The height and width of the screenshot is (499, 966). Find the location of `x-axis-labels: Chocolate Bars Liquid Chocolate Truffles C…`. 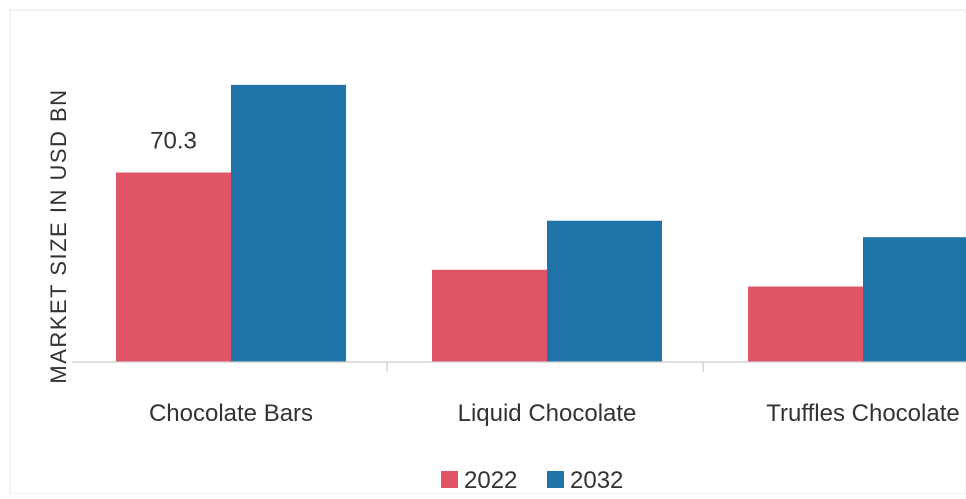

x-axis-labels: Chocolate Bars Liquid Chocolate Truffles C… is located at coordinates (554, 413).